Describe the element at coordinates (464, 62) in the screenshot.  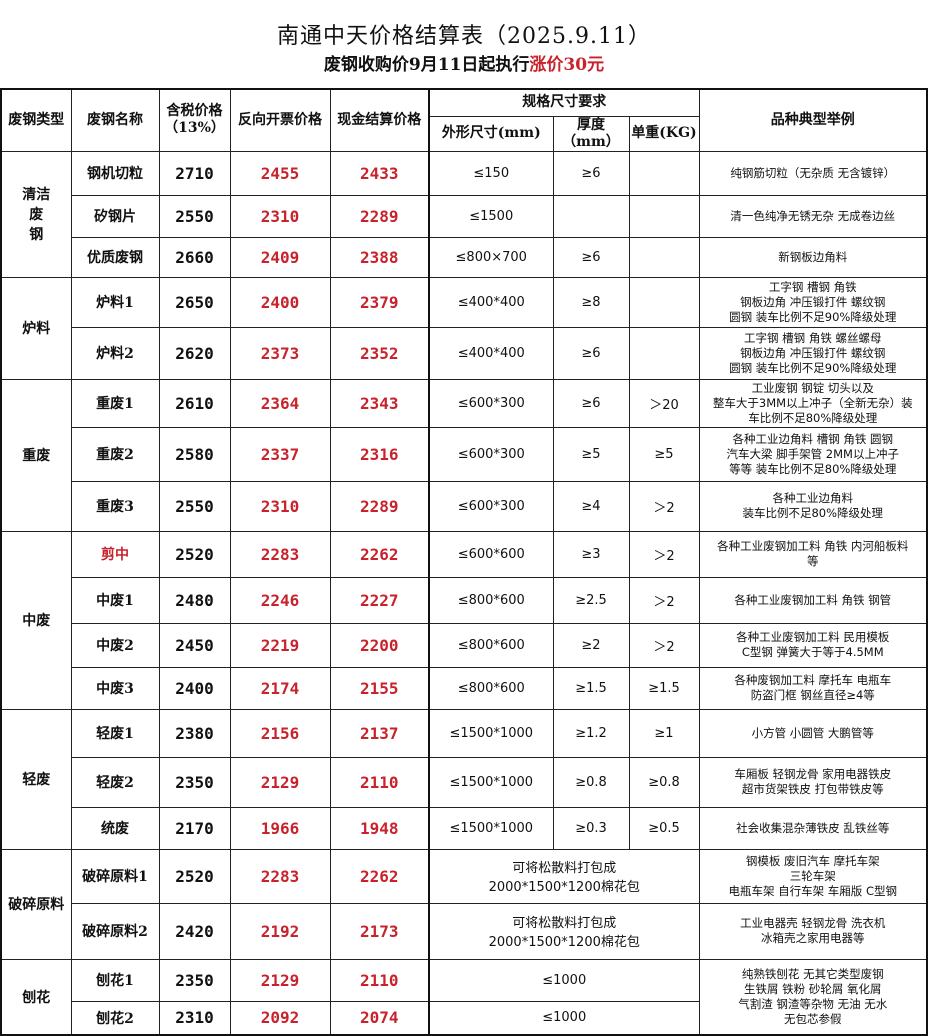
I see `page-subtitle: 废钢收购价9月11日起执行涨价30元` at that location.